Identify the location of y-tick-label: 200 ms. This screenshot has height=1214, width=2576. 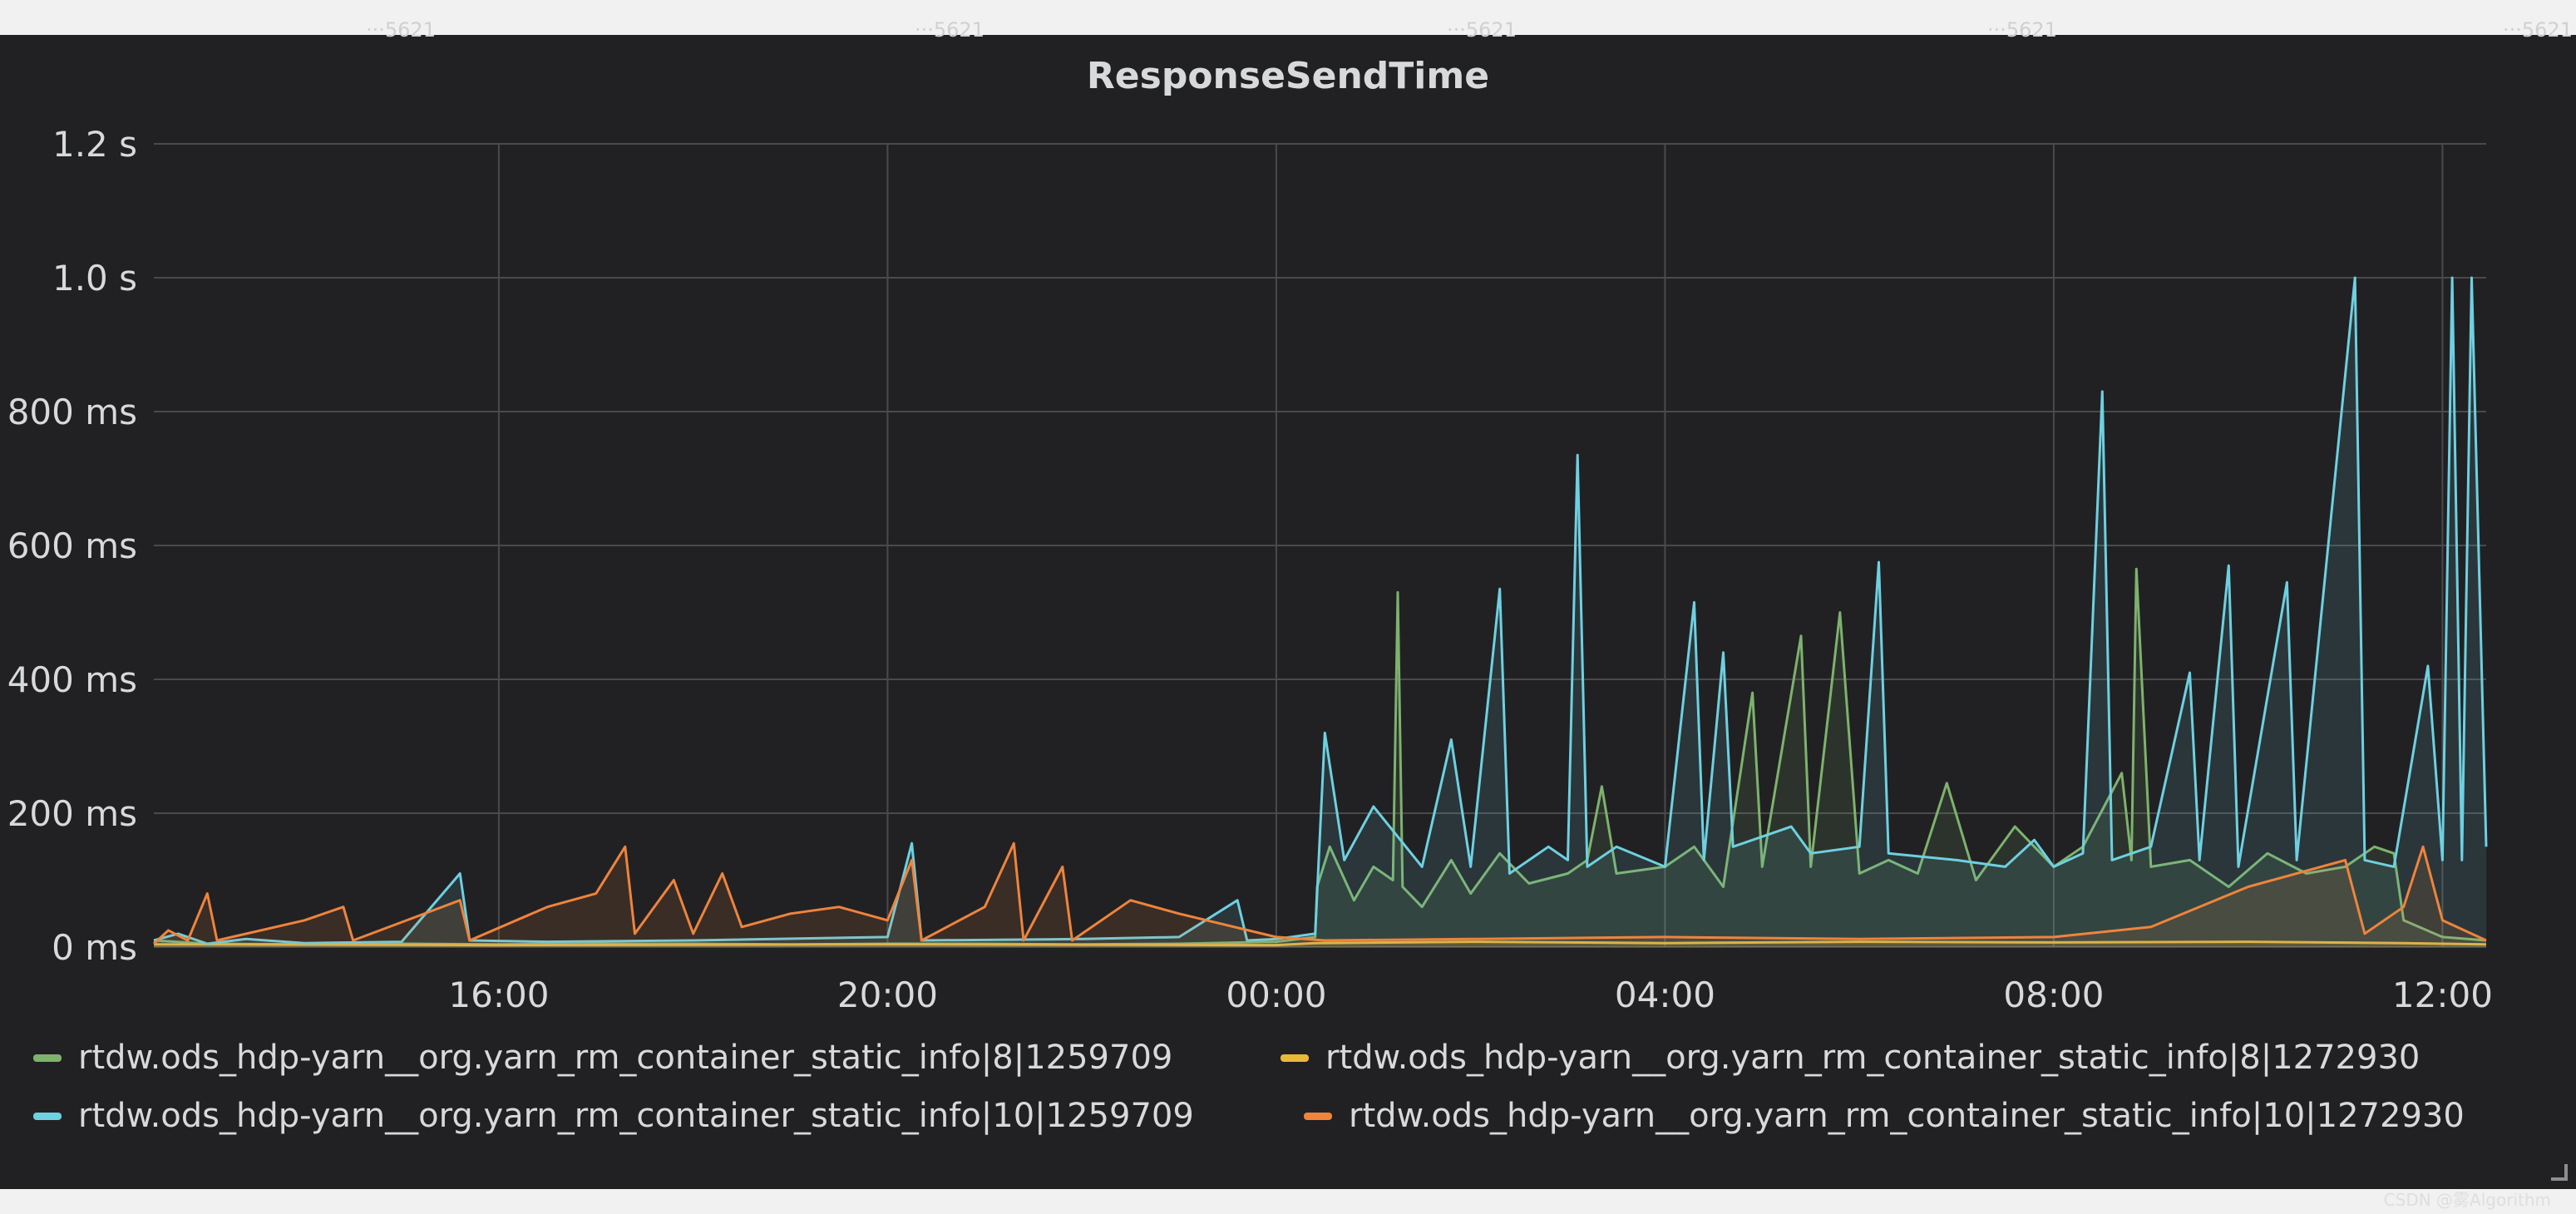
(72, 814).